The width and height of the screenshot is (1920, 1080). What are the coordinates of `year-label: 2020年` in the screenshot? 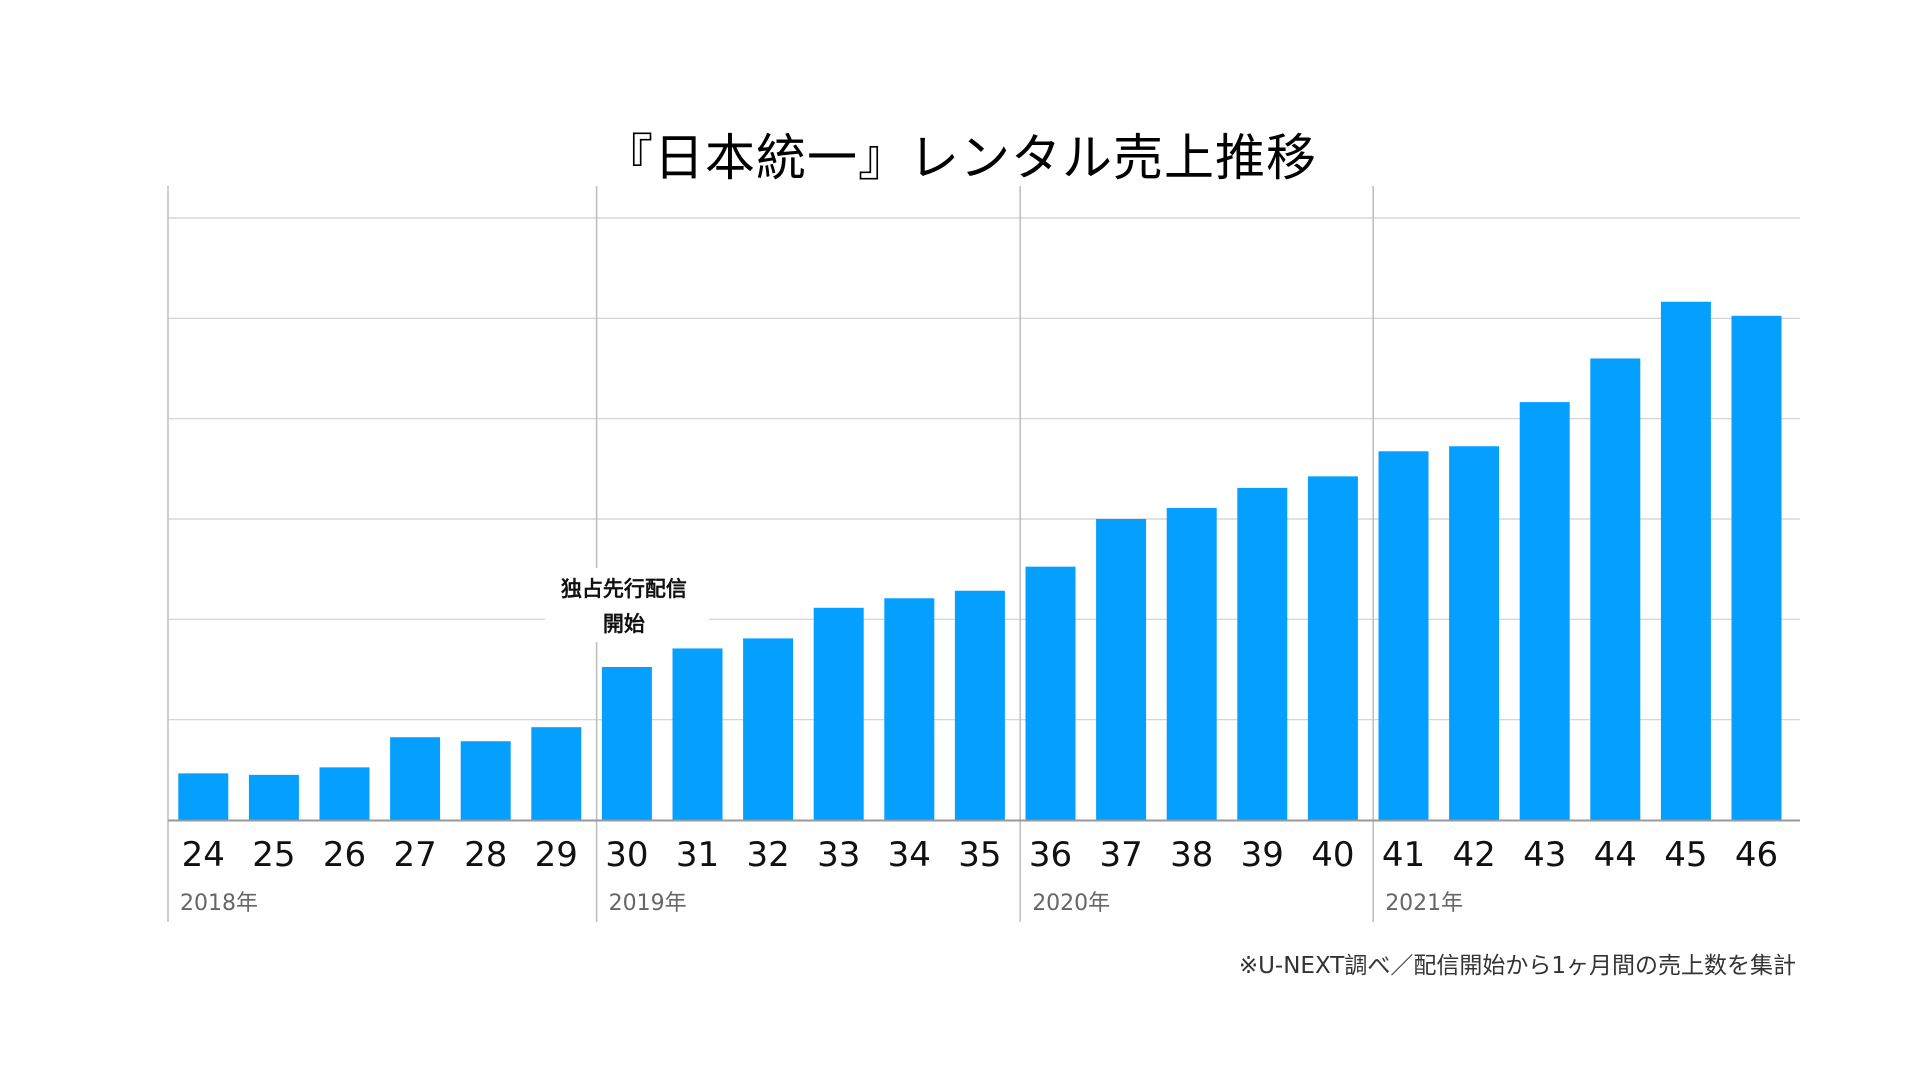 It's located at (1071, 903).